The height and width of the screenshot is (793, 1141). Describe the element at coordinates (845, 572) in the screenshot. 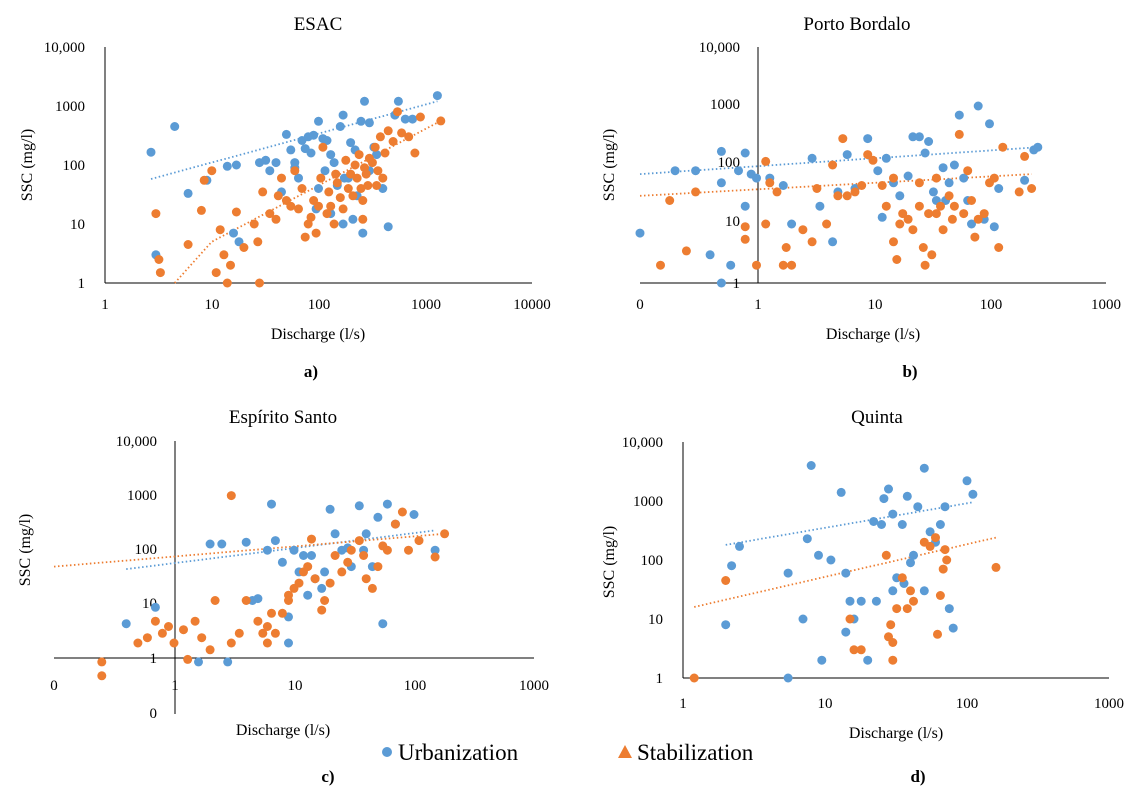

I see `plot-area` at that location.